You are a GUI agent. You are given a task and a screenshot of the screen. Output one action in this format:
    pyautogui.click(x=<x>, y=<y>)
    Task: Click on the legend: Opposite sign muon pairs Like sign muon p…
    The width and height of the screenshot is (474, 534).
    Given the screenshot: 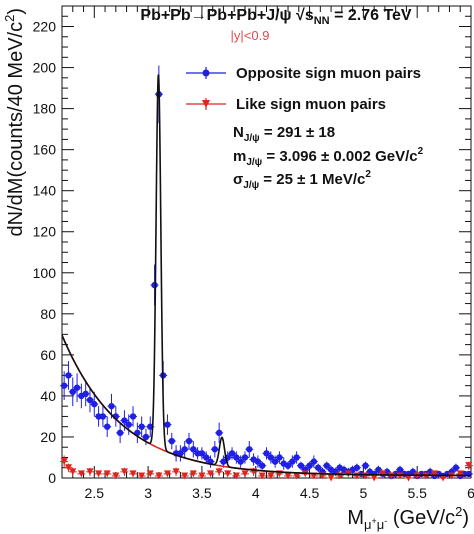 What is the action you would take?
    pyautogui.click(x=303, y=89)
    